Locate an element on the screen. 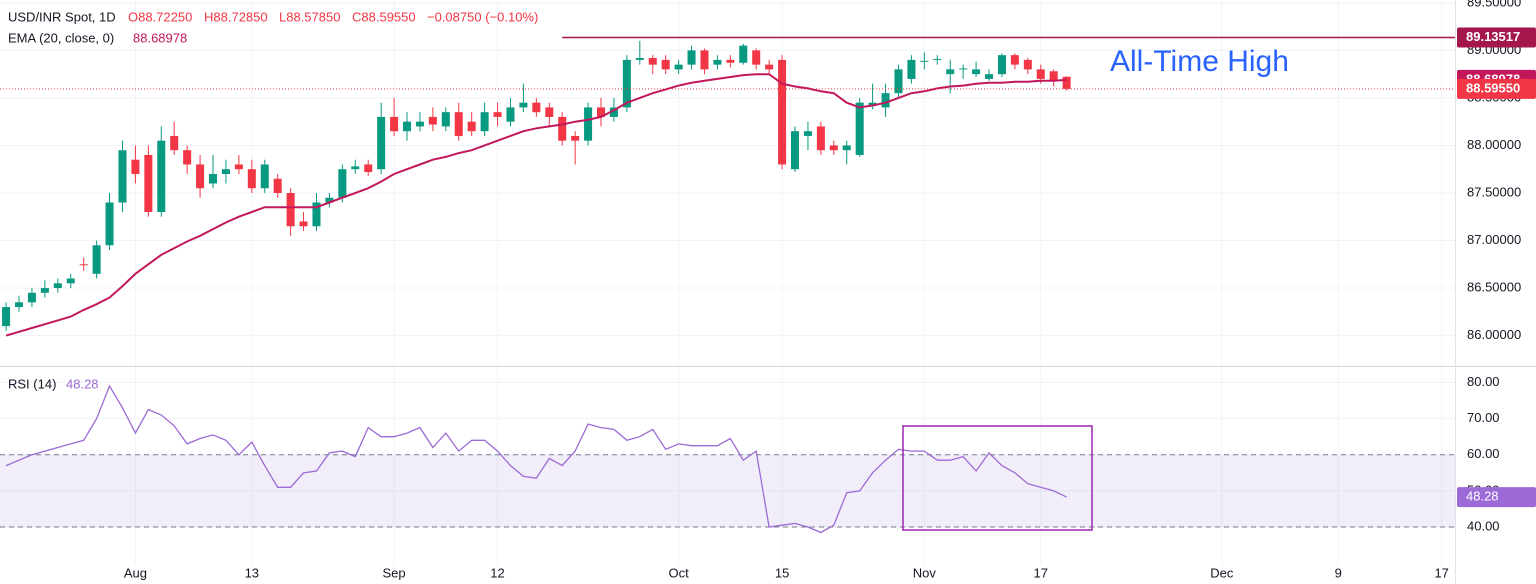 The width and height of the screenshot is (1536, 584). y-tick-label: 80.00 is located at coordinates (1483, 381).